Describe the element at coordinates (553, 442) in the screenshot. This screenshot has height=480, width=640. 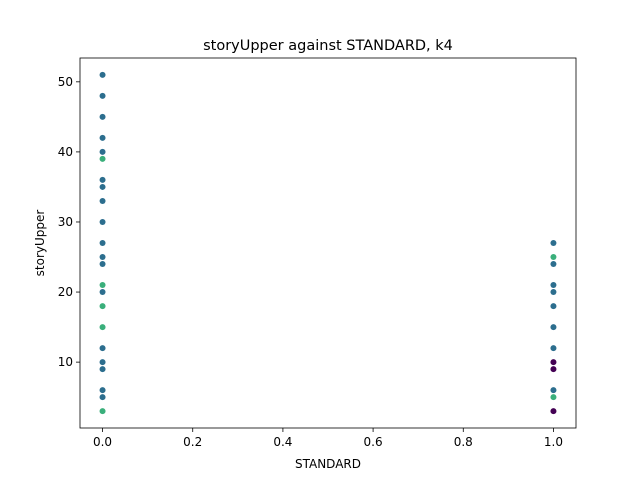
I see `x-tick-label: 1.0` at that location.